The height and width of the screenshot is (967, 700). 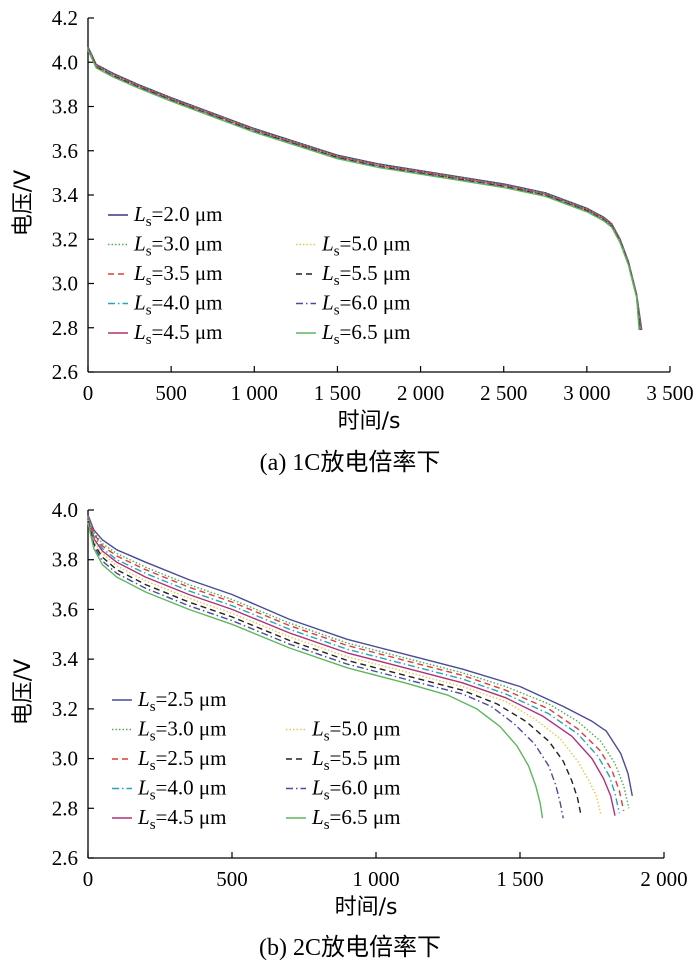 I want to click on y-tick-label: 4.2, so click(x=65, y=18).